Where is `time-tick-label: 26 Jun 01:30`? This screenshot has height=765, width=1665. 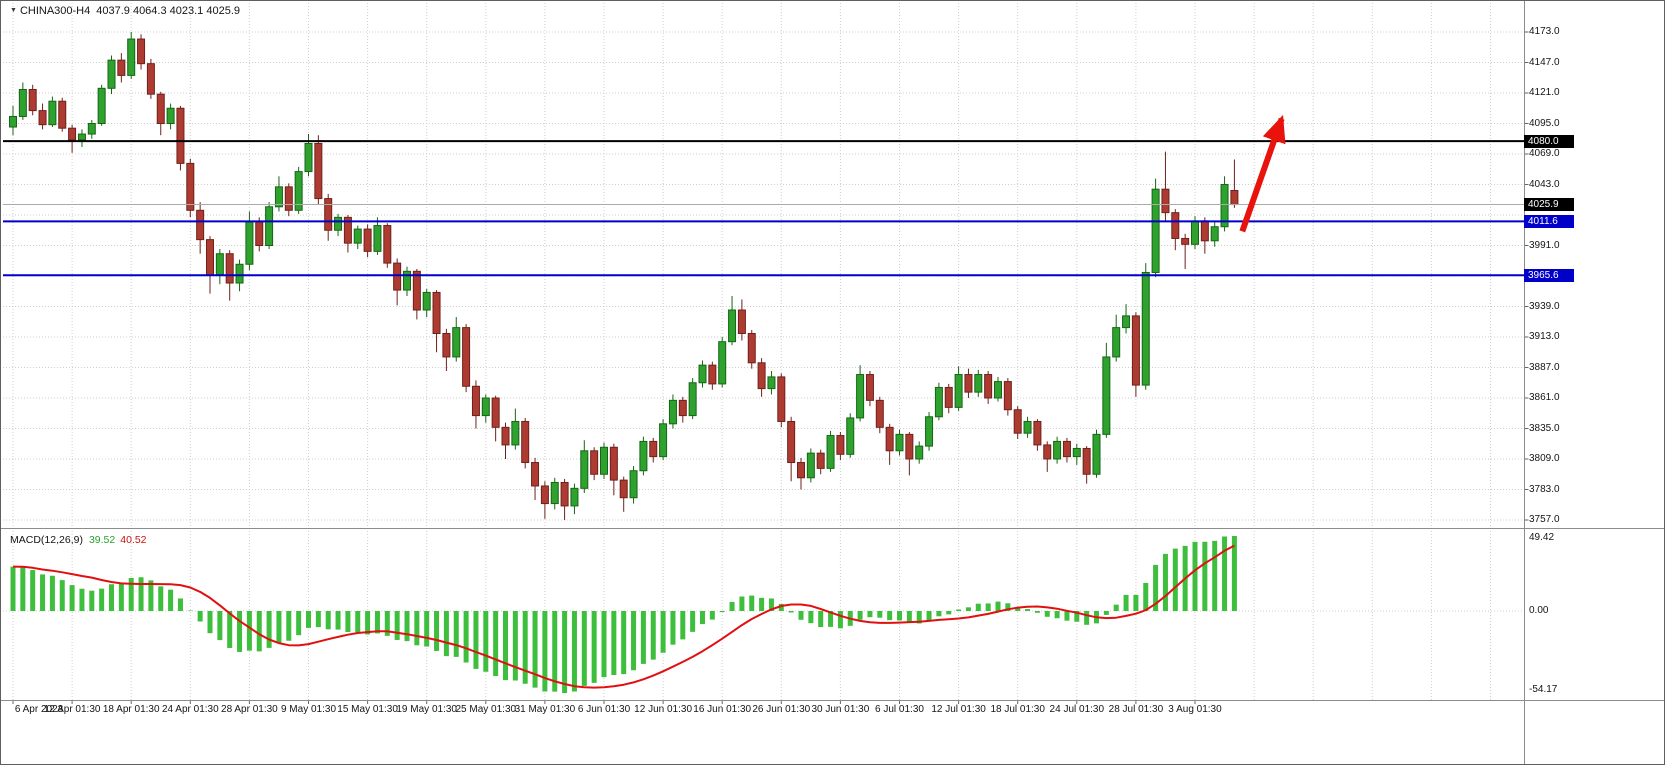 time-tick-label: 26 Jun 01:30 is located at coordinates (781, 709).